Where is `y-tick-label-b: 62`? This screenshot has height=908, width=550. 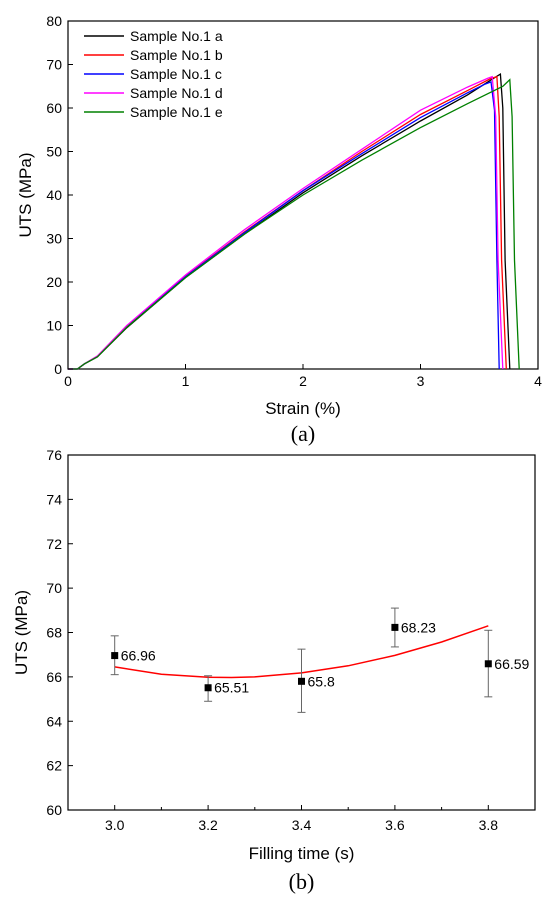
y-tick-label-b: 62 is located at coordinates (54, 766).